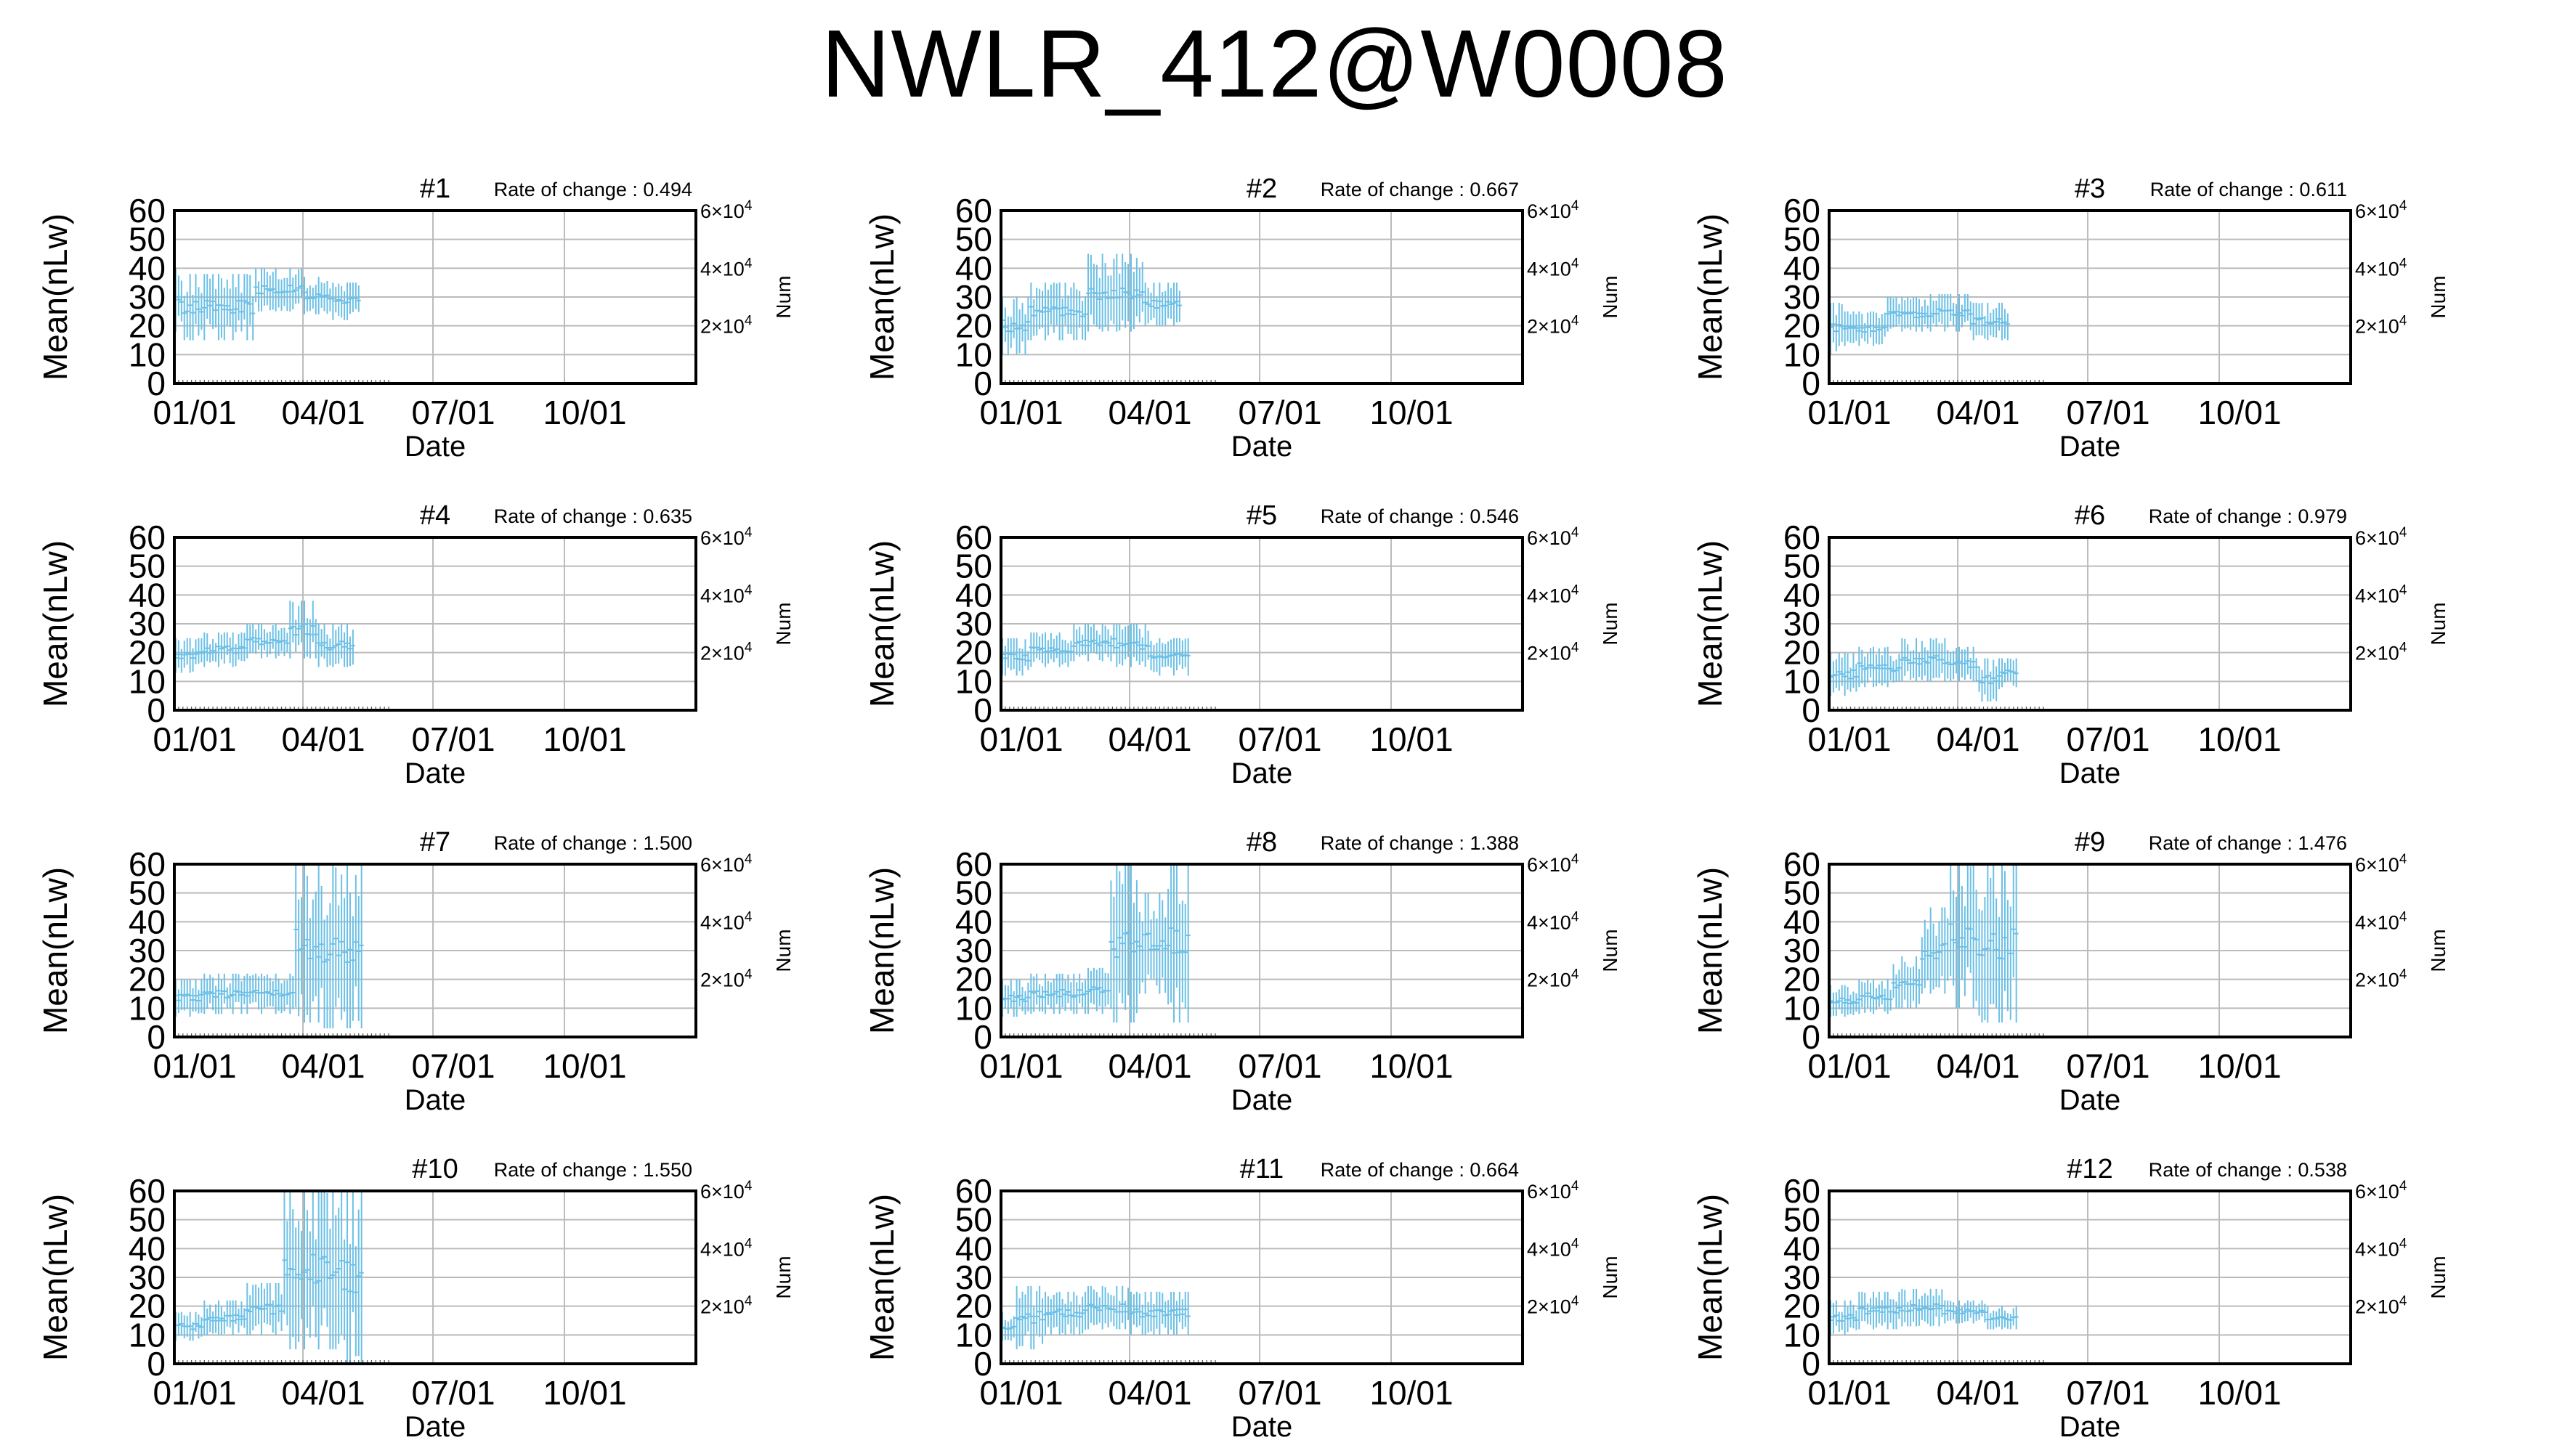  What do you see at coordinates (2090, 842) in the screenshot?
I see `subplot-title: #9` at bounding box center [2090, 842].